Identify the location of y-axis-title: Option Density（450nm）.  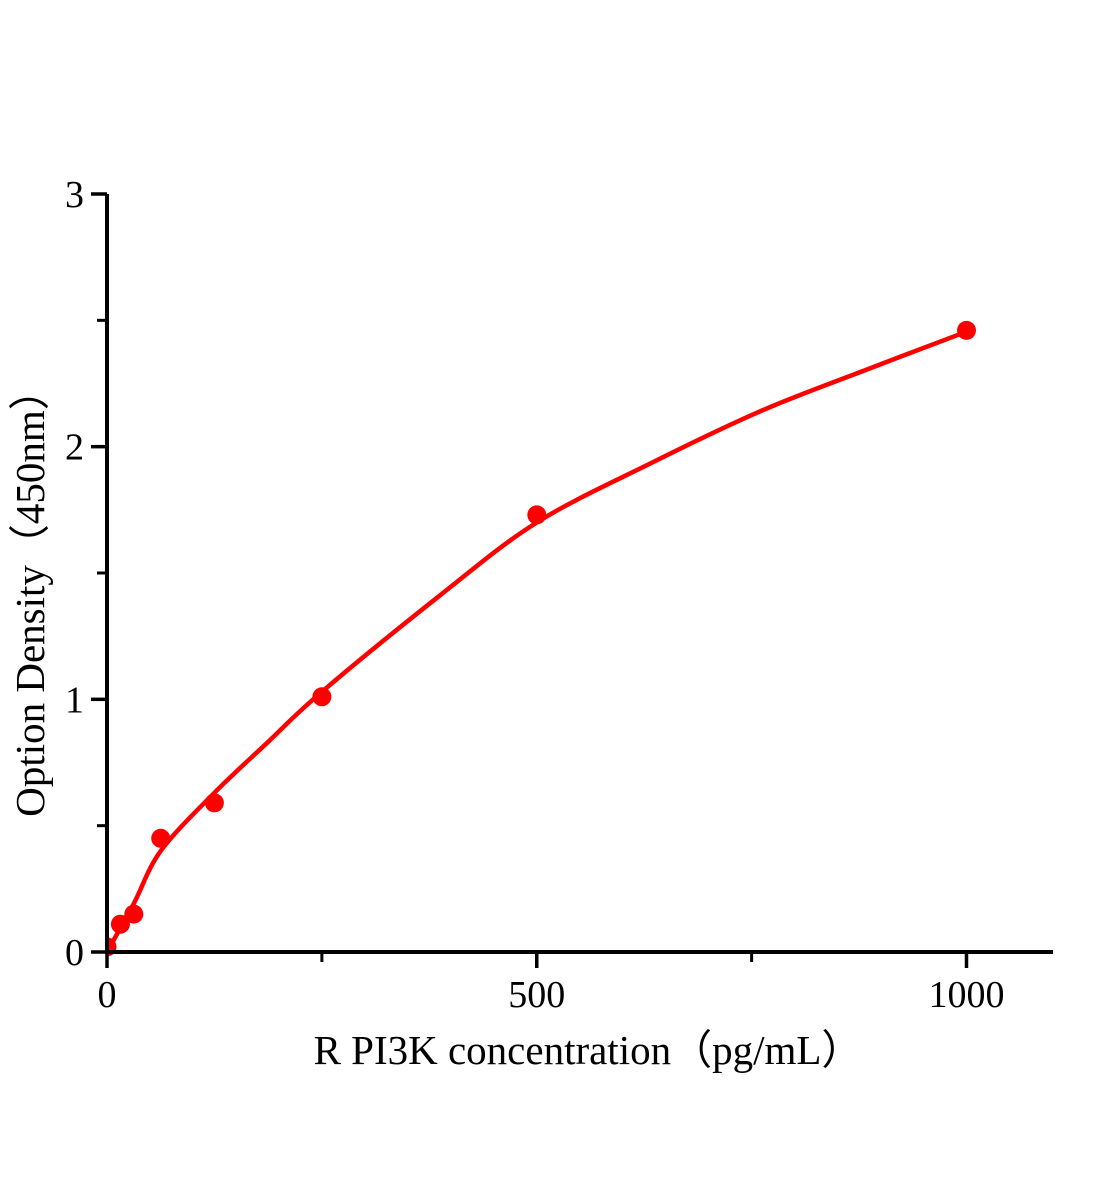
(30, 593).